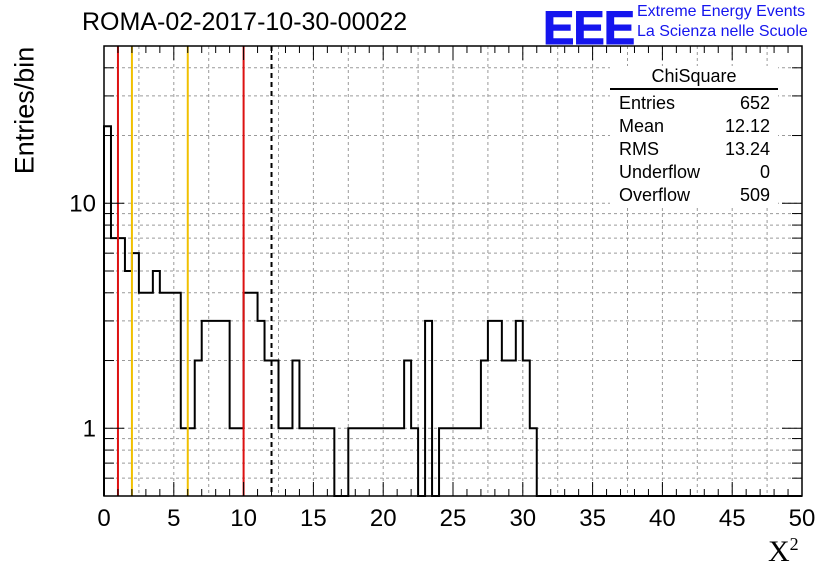 Image resolution: width=836 pixels, height=572 pixels. What do you see at coordinates (694, 103) in the screenshot?
I see `stats-row: Entries 652` at bounding box center [694, 103].